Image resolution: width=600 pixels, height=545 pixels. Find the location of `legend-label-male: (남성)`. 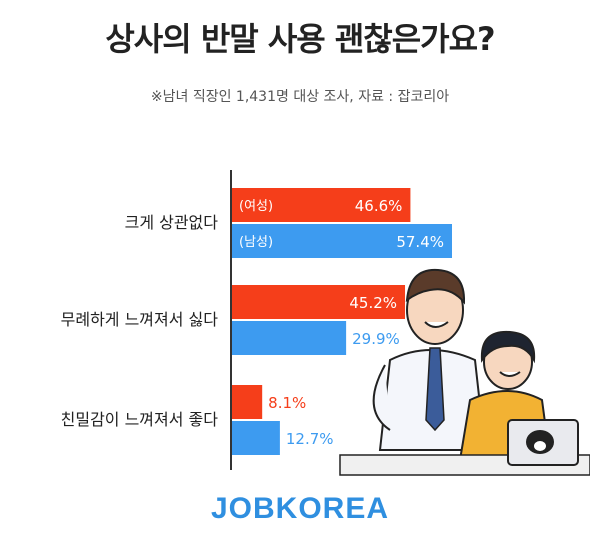

legend-label-male: (남성) is located at coordinates (256, 242).